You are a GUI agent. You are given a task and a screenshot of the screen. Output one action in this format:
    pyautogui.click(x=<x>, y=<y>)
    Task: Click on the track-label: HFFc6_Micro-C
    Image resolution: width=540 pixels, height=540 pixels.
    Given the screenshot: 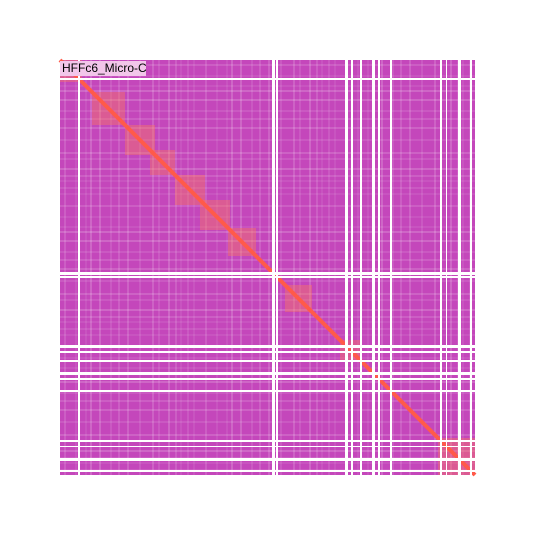 What is the action you would take?
    pyautogui.click(x=104, y=68)
    